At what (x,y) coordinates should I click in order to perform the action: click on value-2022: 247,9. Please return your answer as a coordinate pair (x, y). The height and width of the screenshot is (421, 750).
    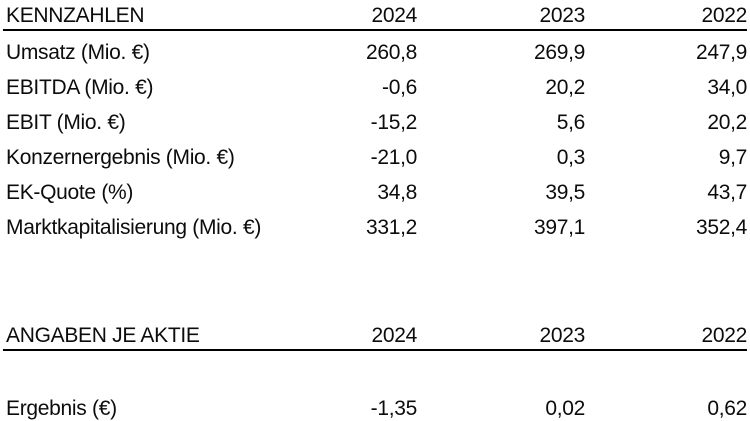
    Looking at the image, I should click on (721, 52).